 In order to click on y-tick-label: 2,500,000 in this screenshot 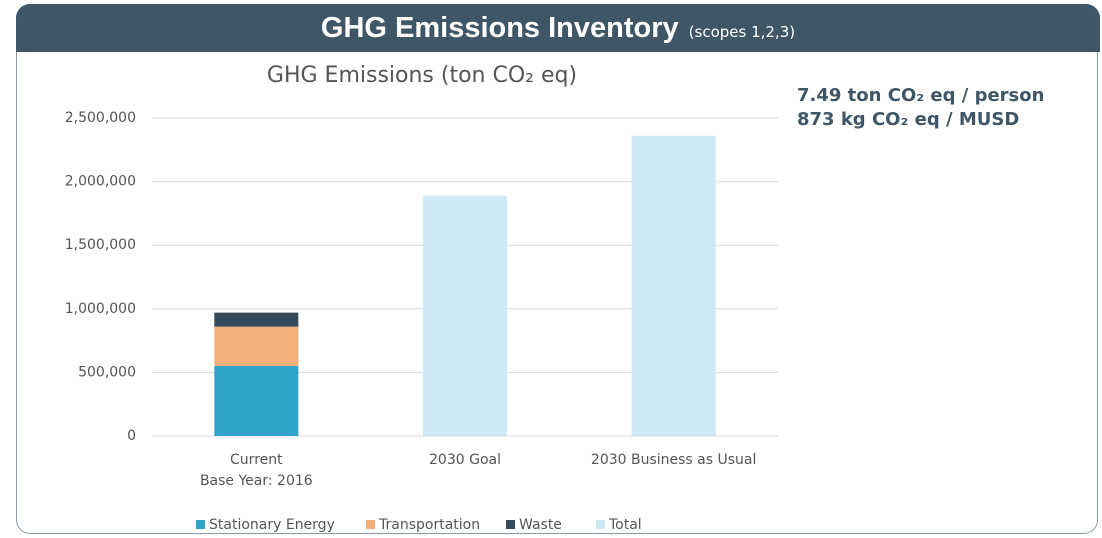, I will do `click(100, 118)`.